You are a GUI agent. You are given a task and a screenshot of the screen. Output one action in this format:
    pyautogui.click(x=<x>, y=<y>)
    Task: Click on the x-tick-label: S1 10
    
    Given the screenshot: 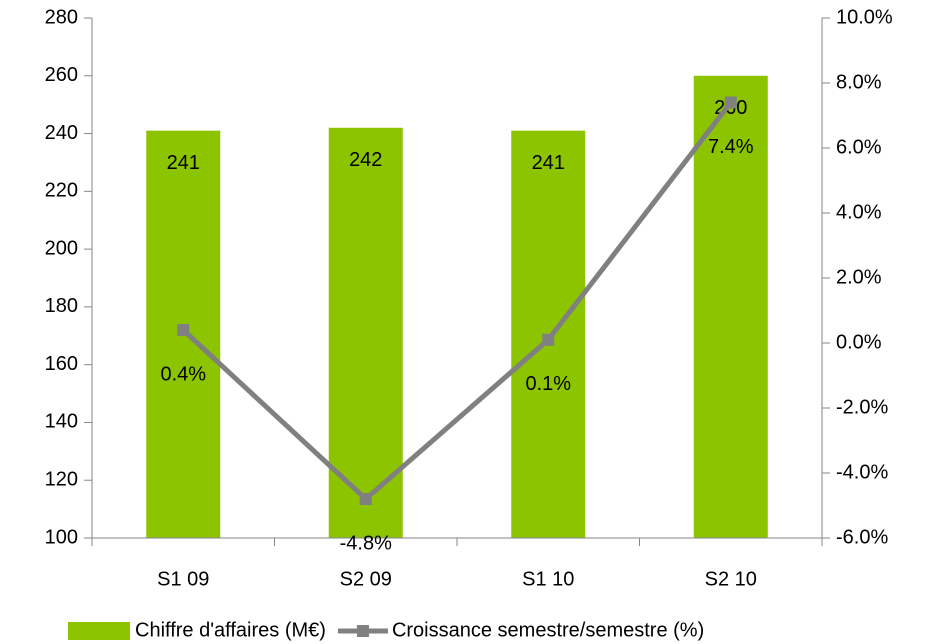 What is the action you would take?
    pyautogui.click(x=548, y=579)
    